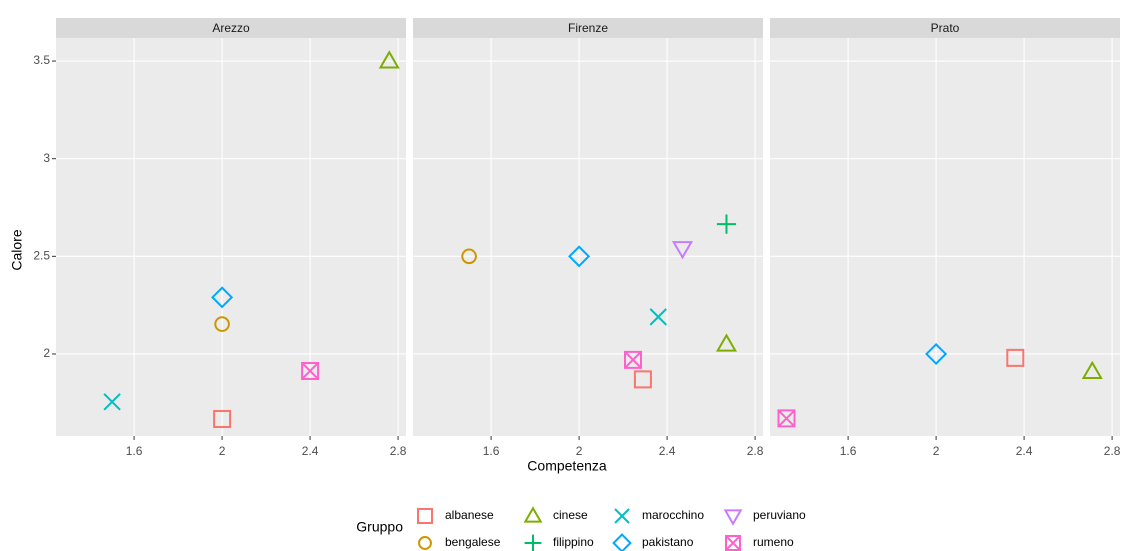 This screenshot has height=551, width=1122. I want to click on facet-title: Arezzo, so click(231, 28).